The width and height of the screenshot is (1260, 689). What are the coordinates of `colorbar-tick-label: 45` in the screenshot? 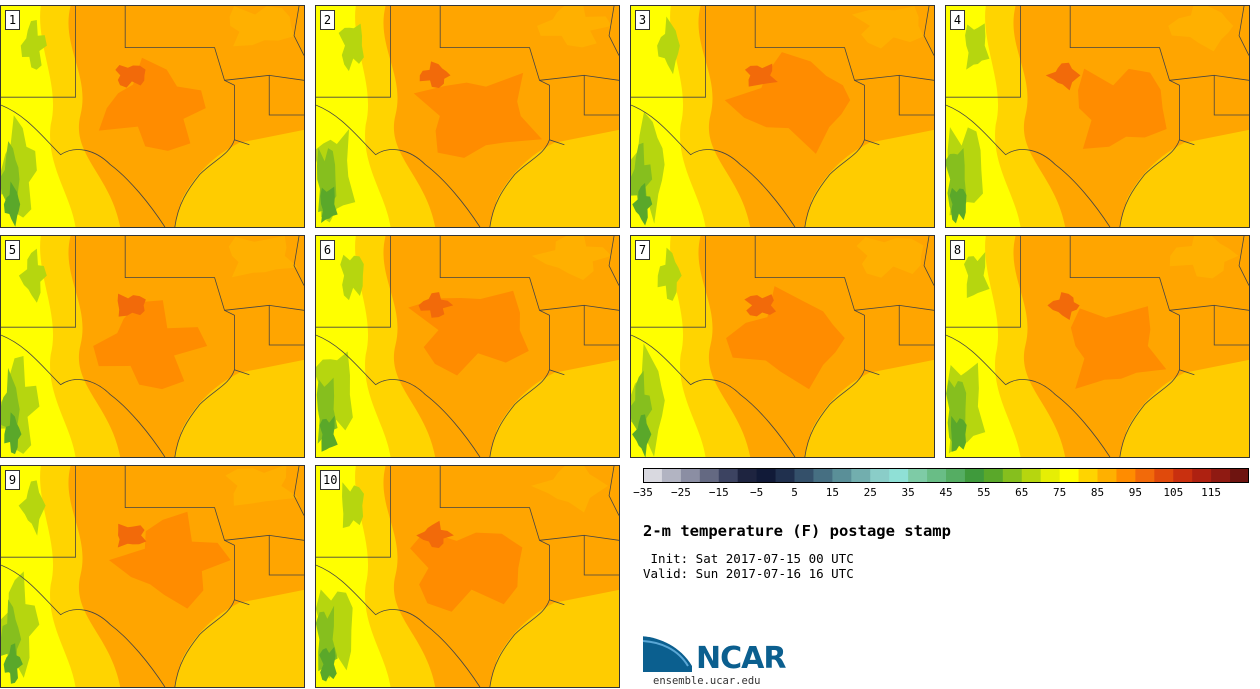 It's located at (946, 492).